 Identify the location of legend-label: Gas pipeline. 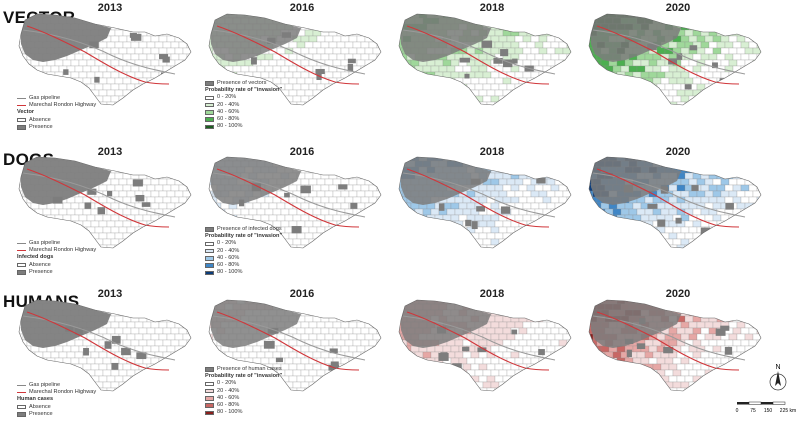
(45, 243).